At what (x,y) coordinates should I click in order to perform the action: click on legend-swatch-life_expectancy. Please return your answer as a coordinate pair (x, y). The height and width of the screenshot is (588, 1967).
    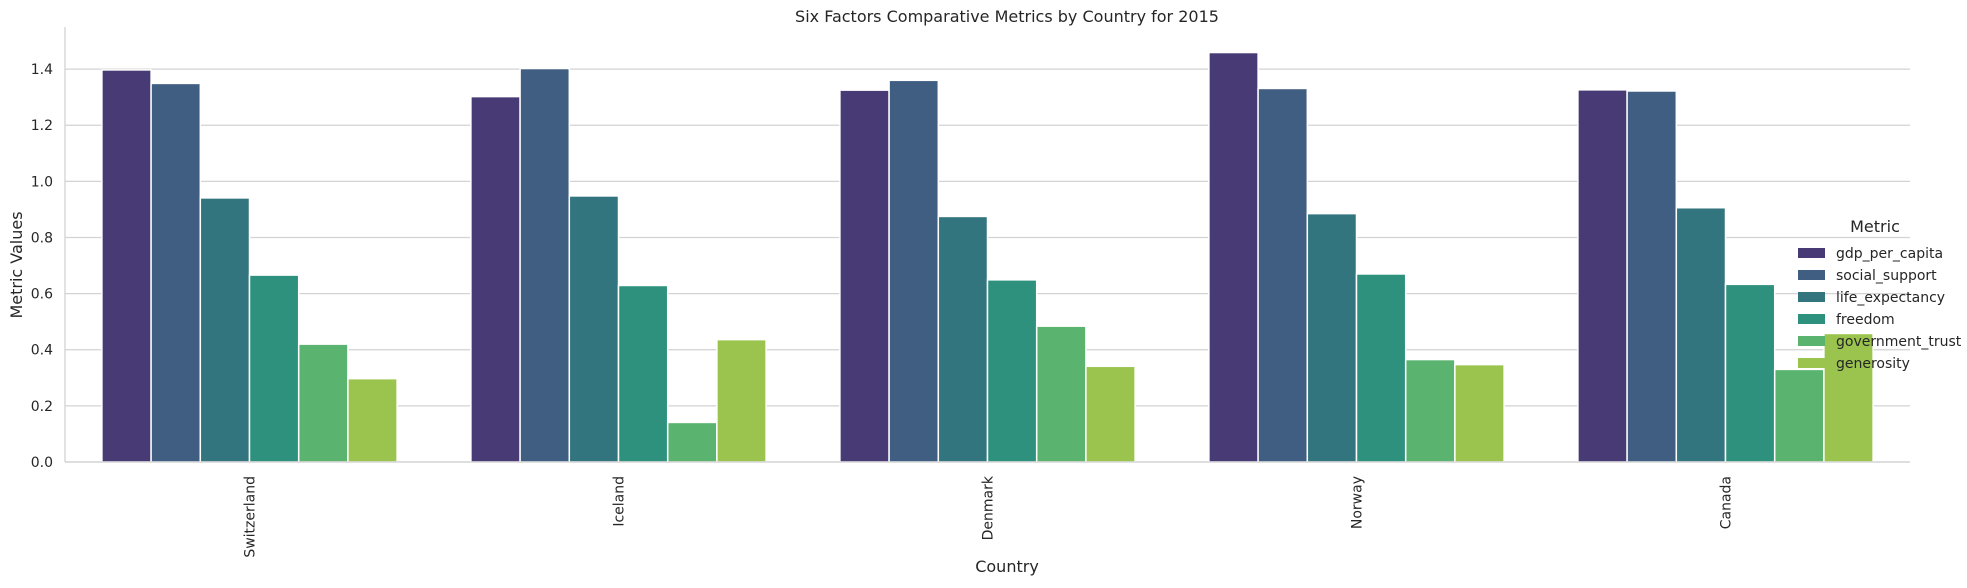
    Looking at the image, I should click on (1811, 297).